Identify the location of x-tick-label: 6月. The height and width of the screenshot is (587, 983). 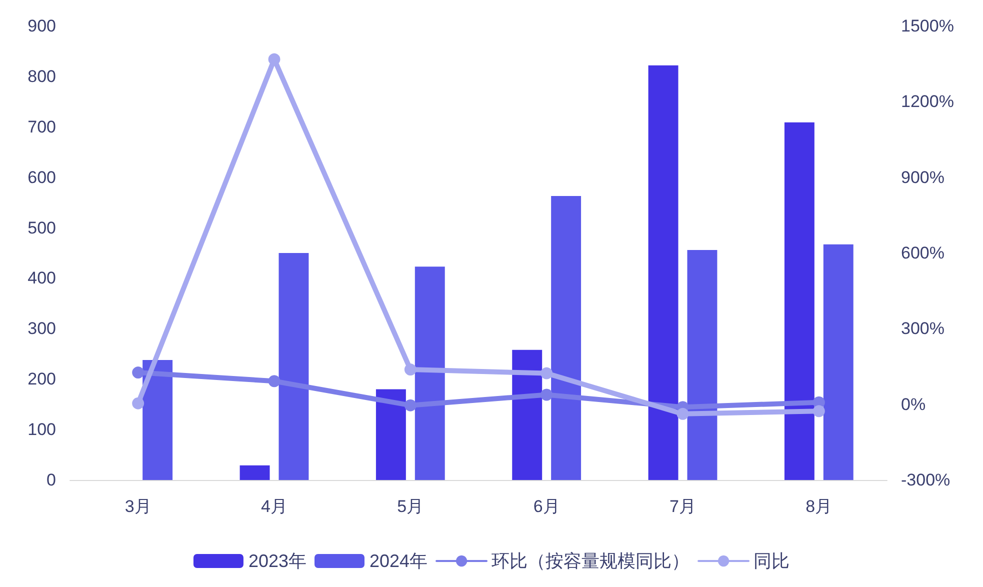
(546, 506).